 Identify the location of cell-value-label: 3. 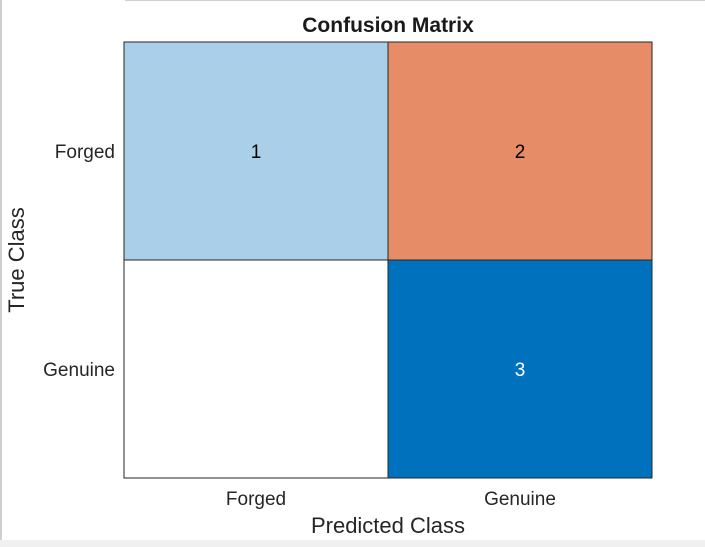
(520, 370).